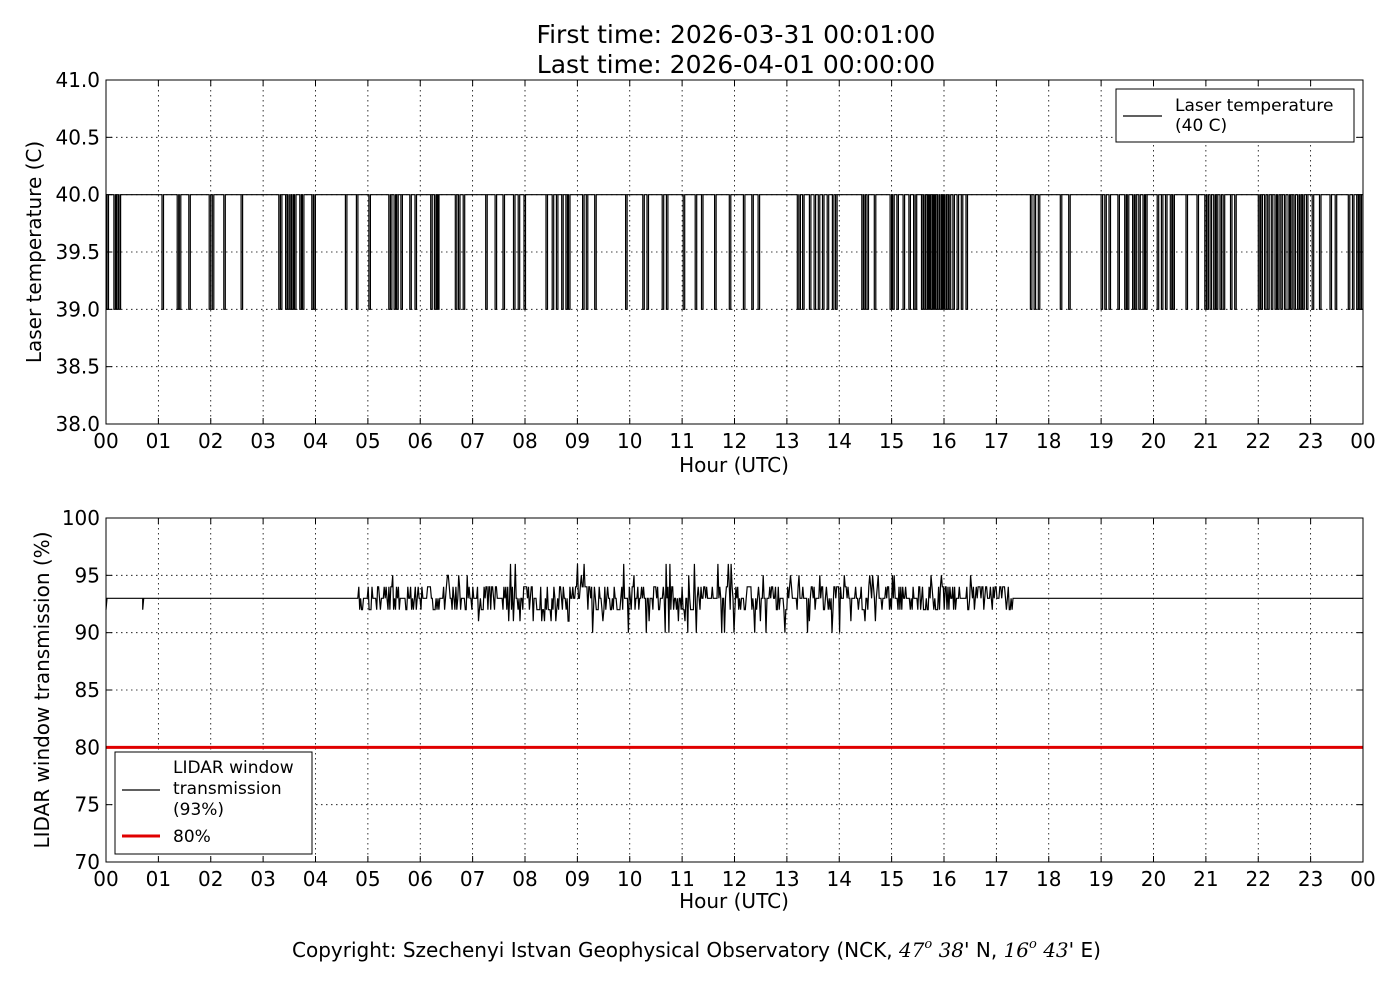  What do you see at coordinates (786, 441) in the screenshot?
I see `top-x-tick-label: 13` at bounding box center [786, 441].